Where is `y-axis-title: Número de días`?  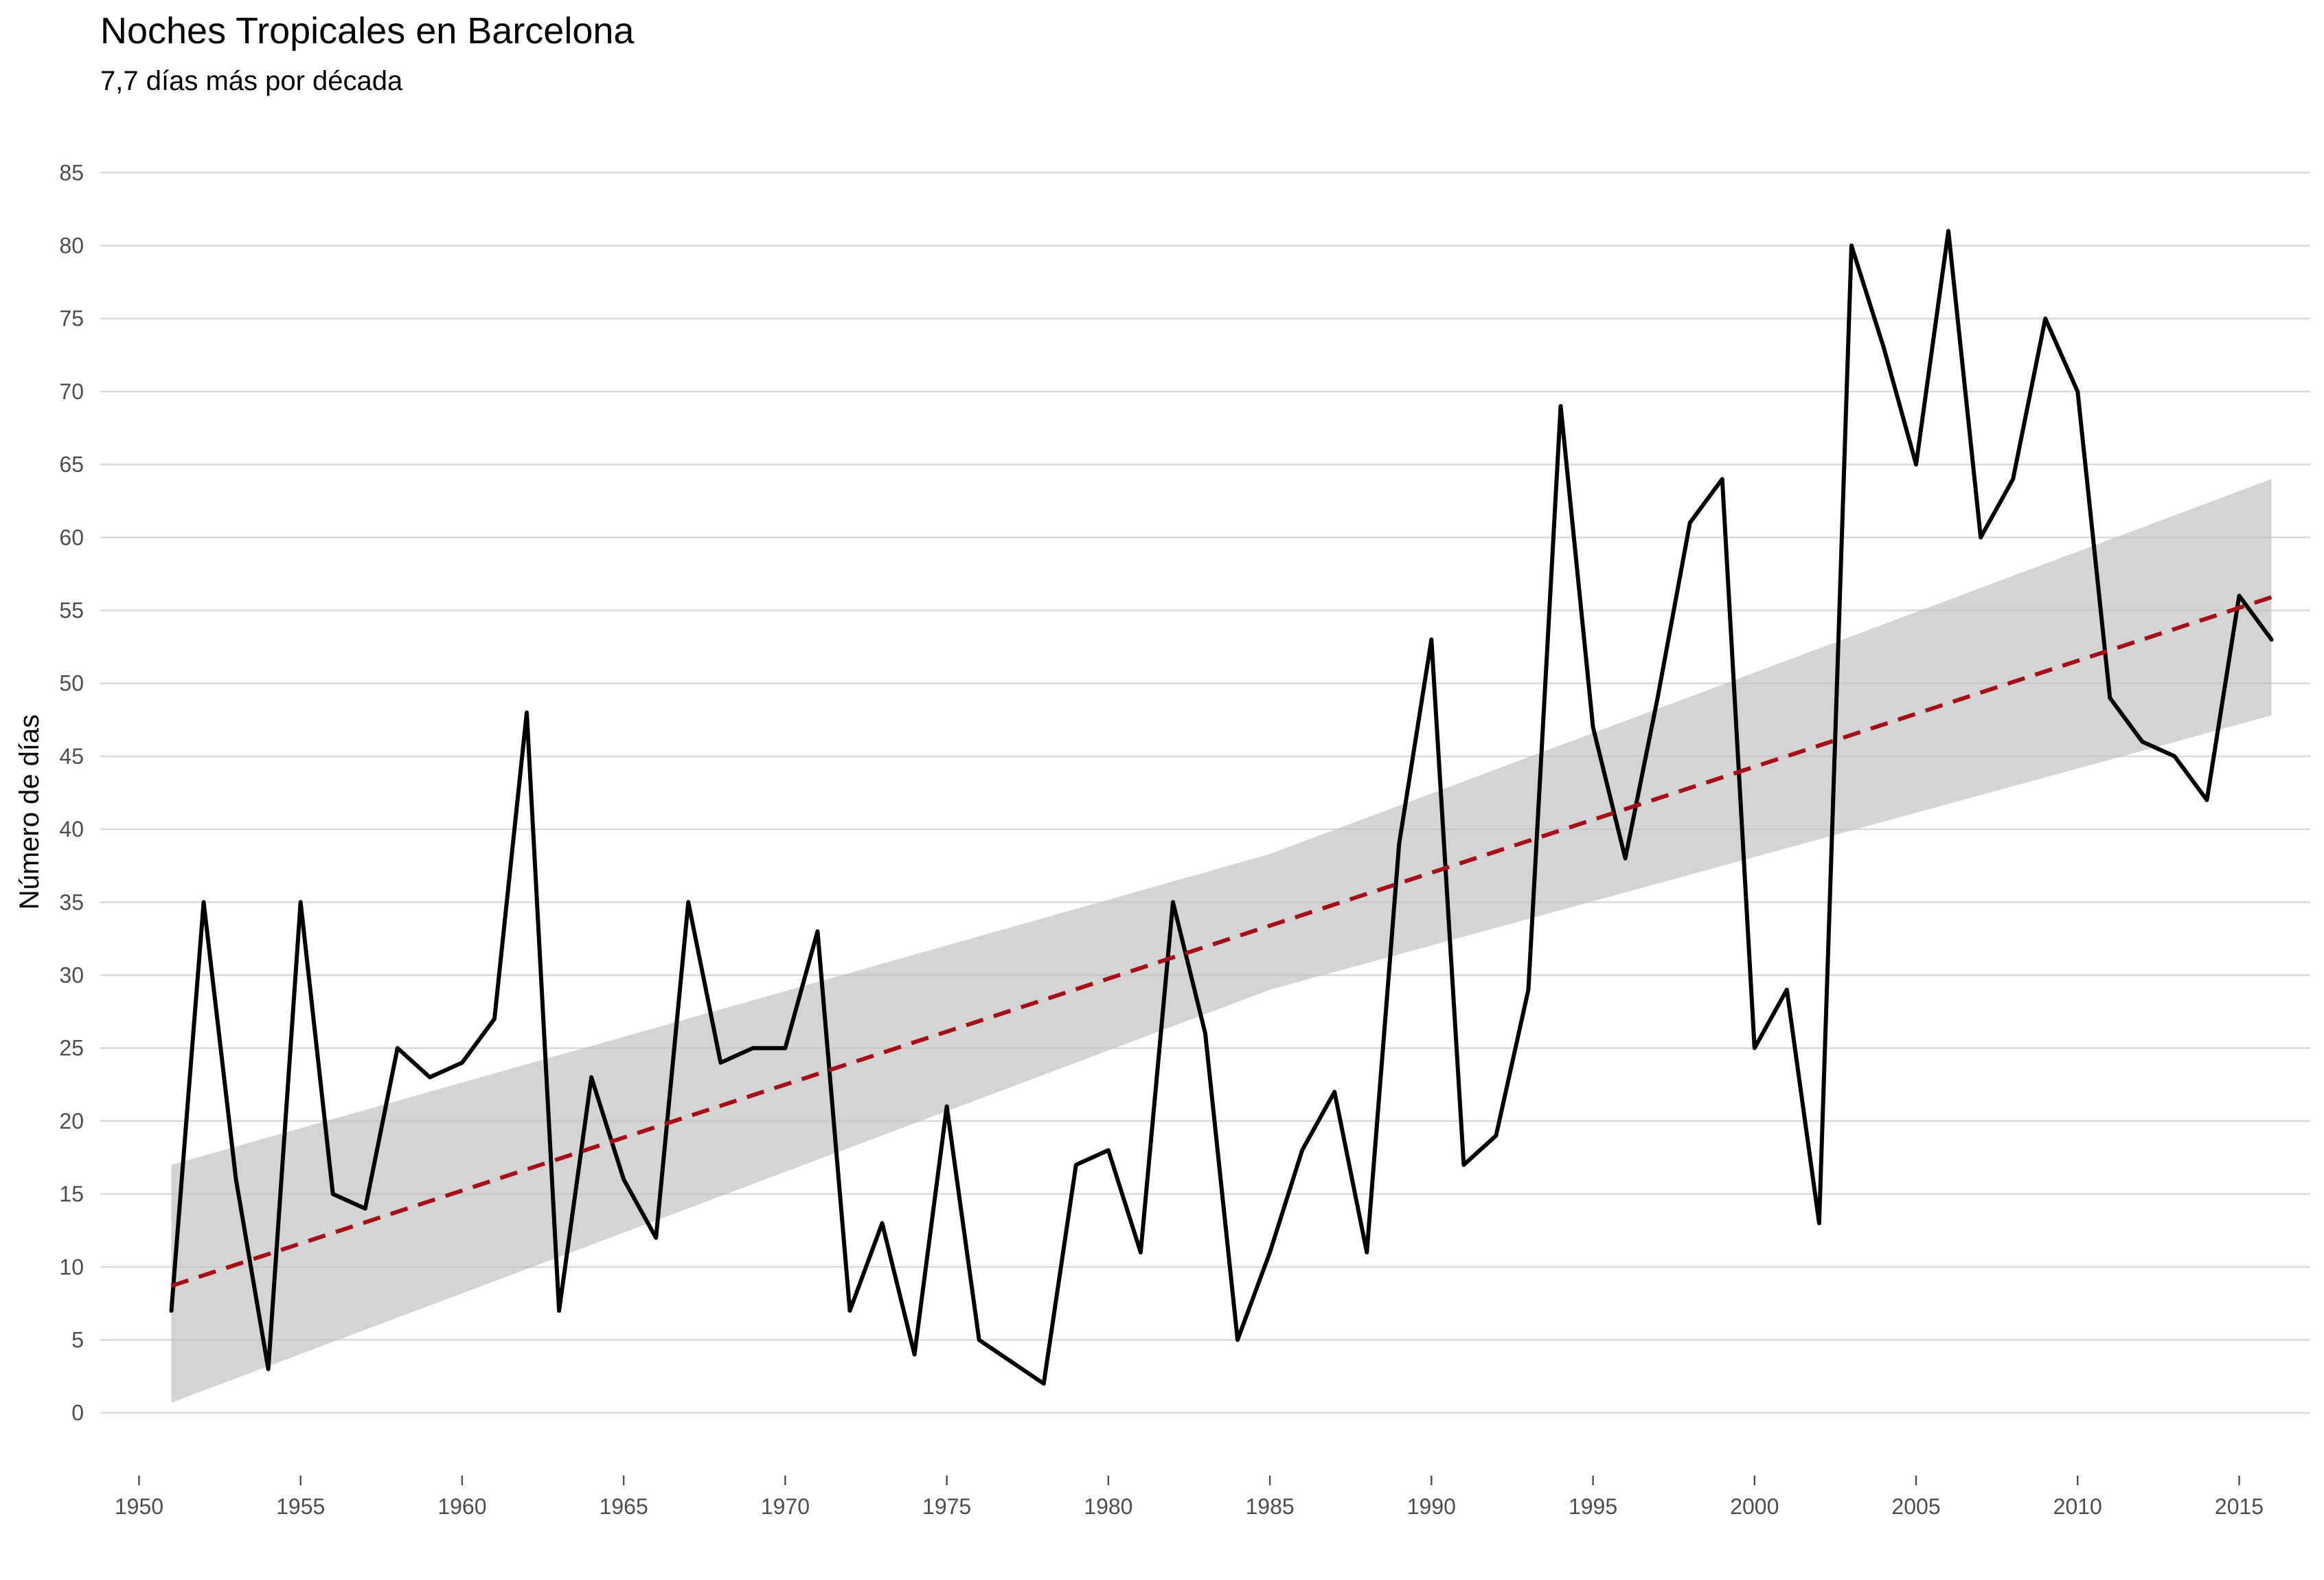
y-axis-title: Número de días is located at coordinates (30, 812).